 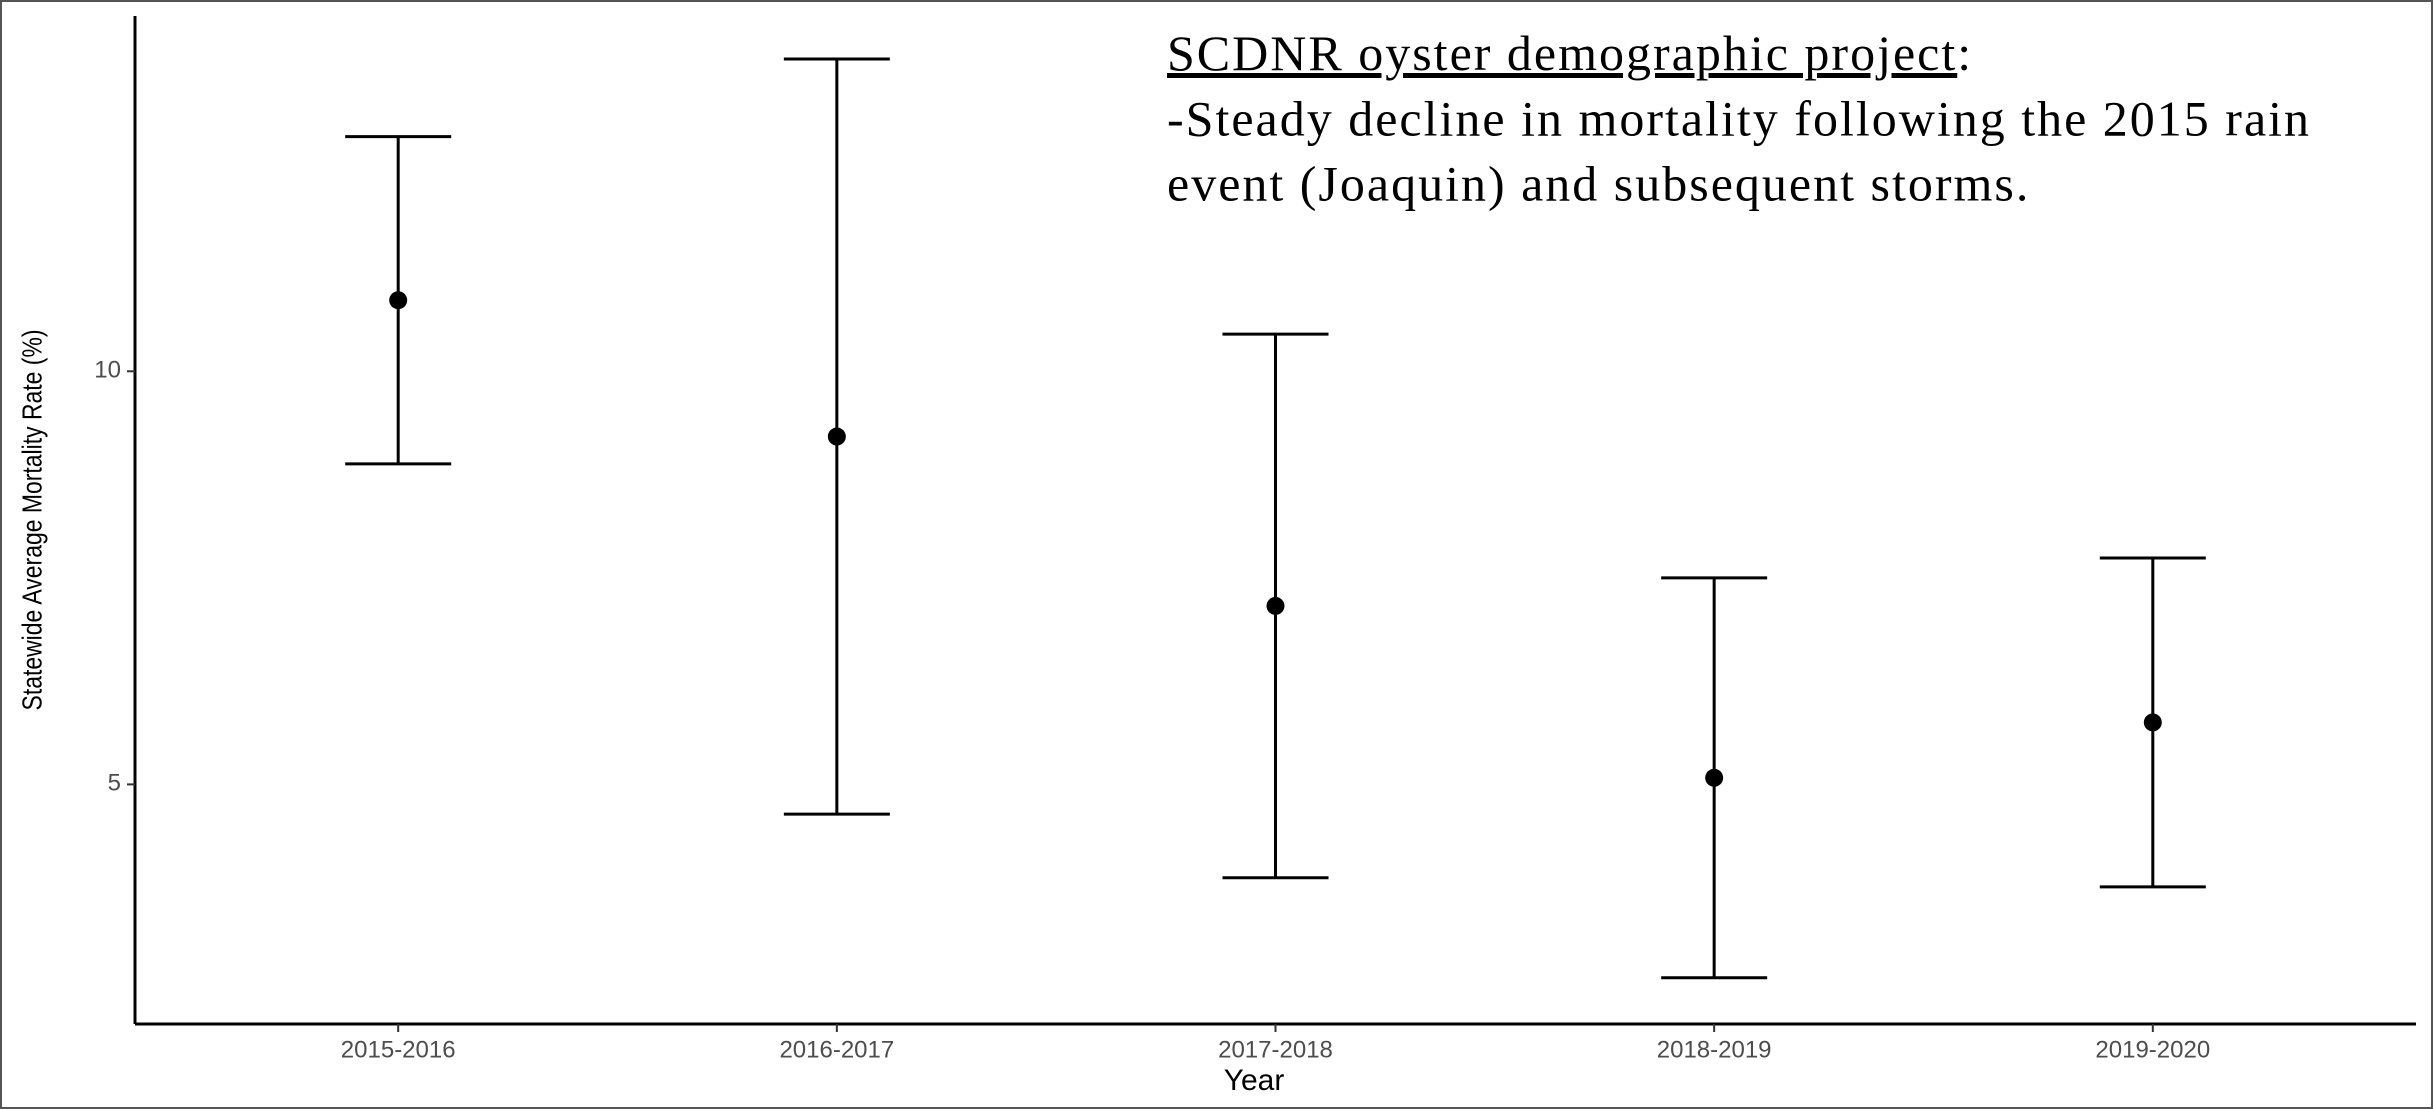 I want to click on x-axis-title: Year, so click(x=1254, y=1080).